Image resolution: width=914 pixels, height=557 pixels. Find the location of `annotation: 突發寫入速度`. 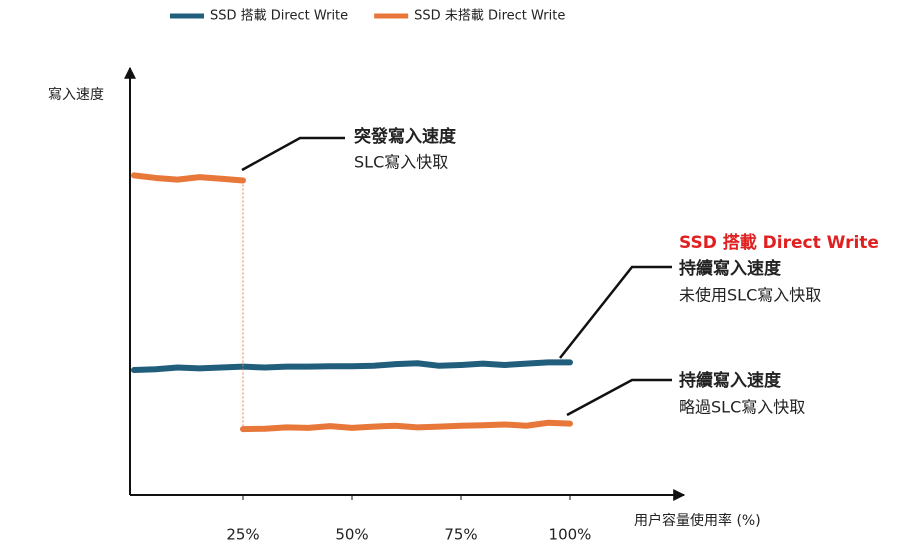

annotation: 突發寫入速度 is located at coordinates (405, 136).